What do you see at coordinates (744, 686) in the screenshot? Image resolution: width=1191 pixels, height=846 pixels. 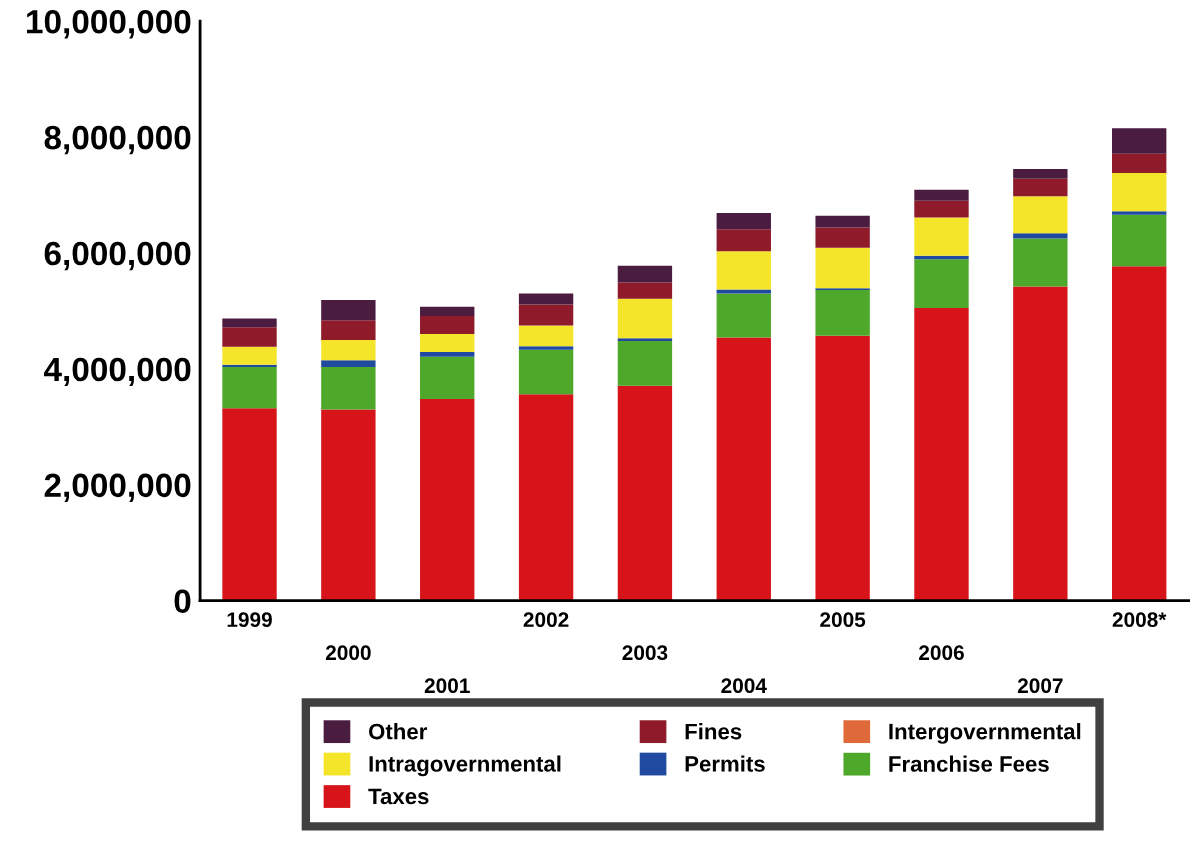 I see `x-tick-label: 2004` at bounding box center [744, 686].